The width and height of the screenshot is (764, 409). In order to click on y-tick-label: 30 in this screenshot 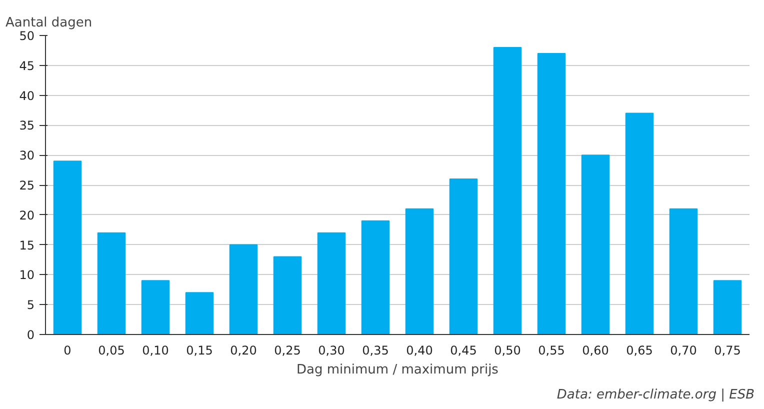, I will do `click(27, 155)`.